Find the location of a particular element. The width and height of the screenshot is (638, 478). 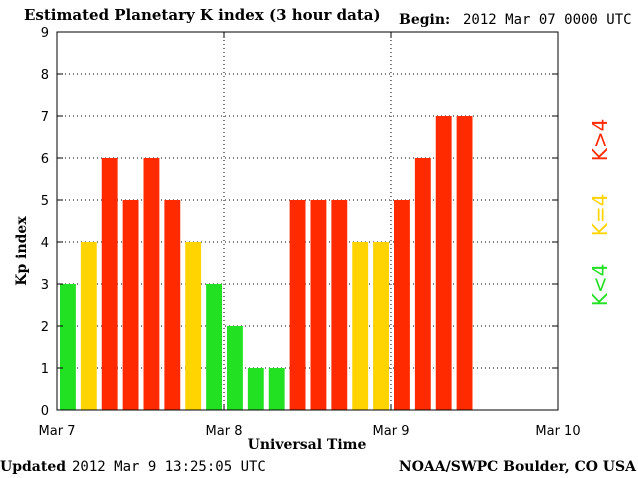

x-axis-label: Universal Time is located at coordinates (307, 445).